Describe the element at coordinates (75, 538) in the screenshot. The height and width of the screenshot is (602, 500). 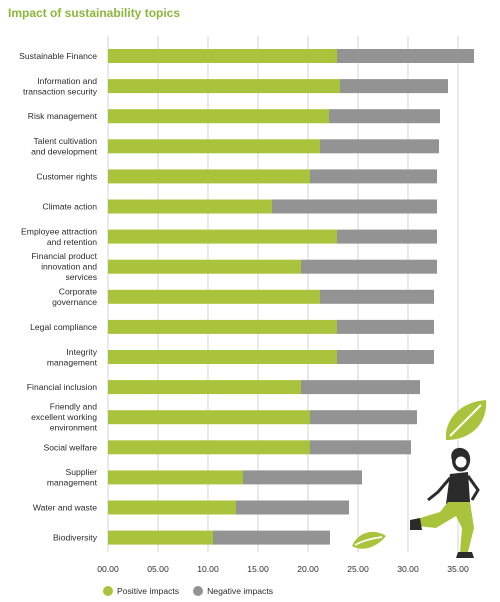
I see `category-label: Biodiversity` at that location.